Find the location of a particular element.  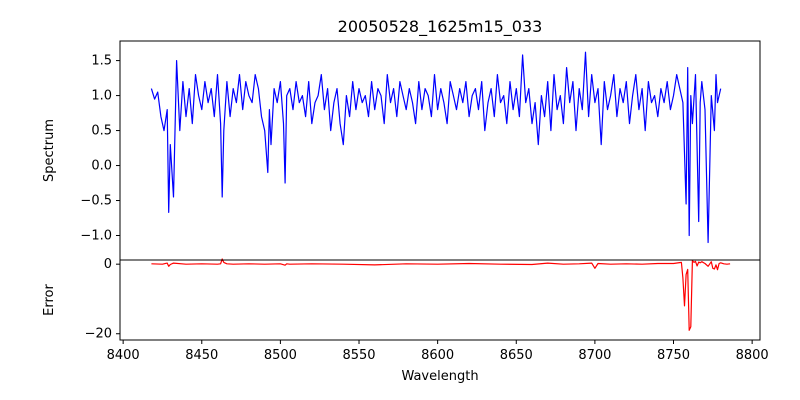

error-y-tick-label: 0 is located at coordinates (108, 264).